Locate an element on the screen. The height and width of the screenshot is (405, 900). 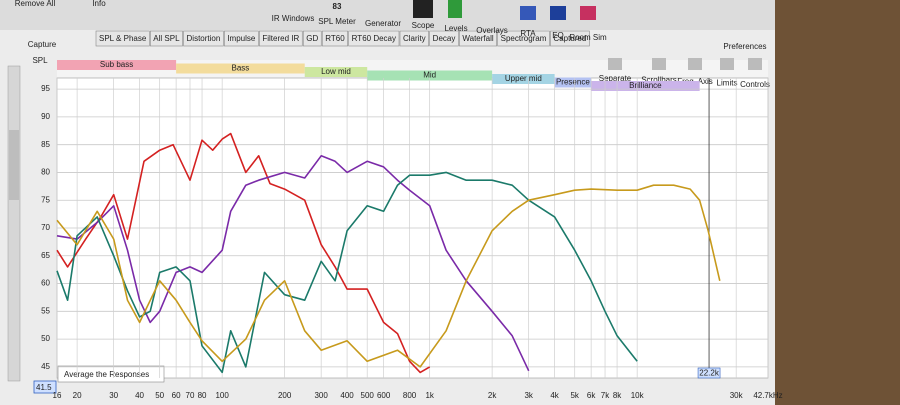
tab-label: Decay is located at coordinates (444, 38).